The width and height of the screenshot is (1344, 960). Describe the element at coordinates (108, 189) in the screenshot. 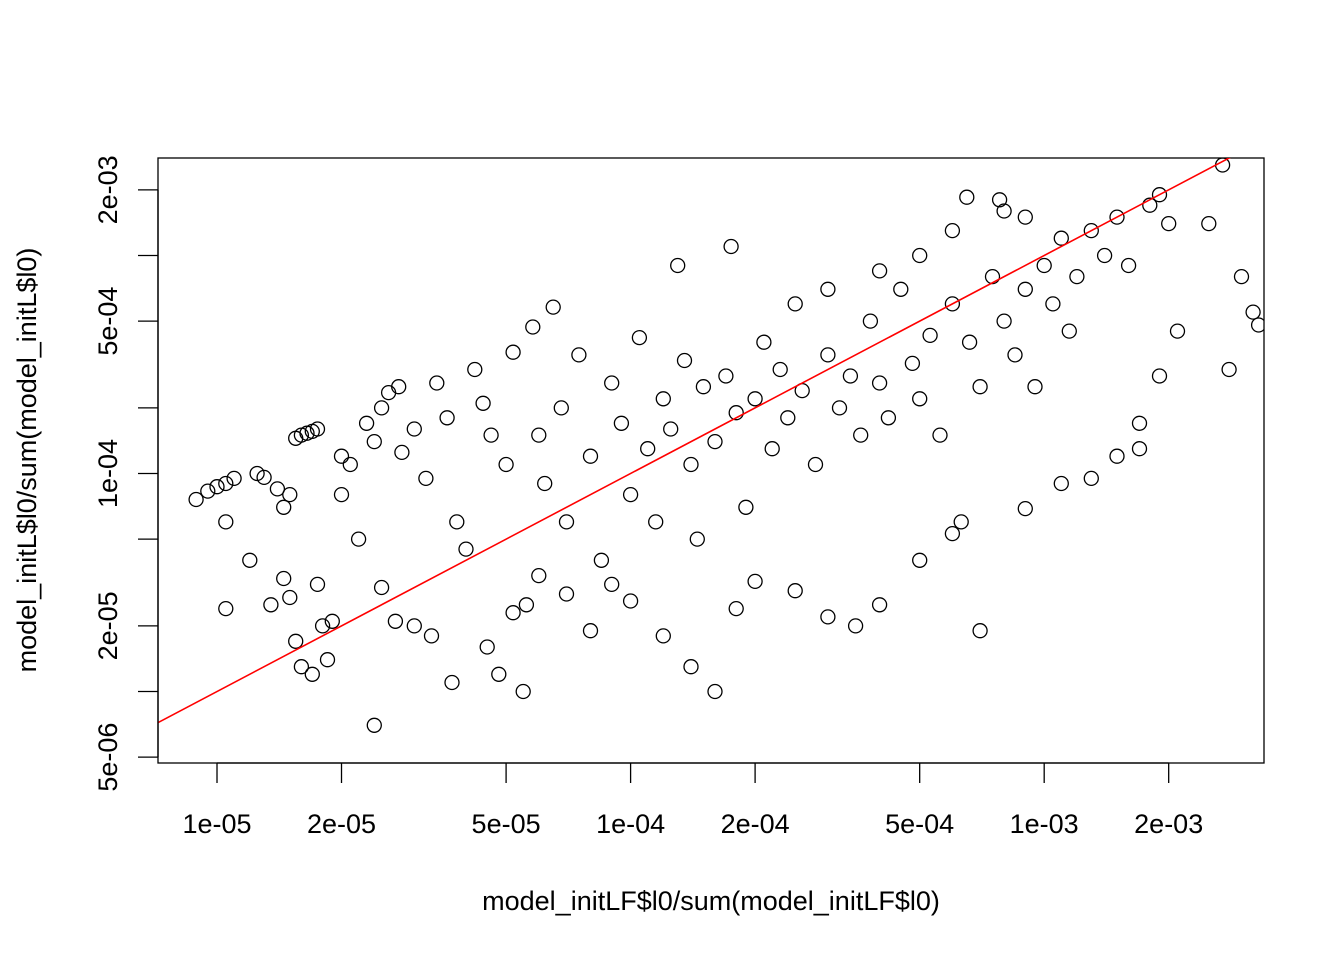

I see `y-tick-label: 2e-03` at that location.